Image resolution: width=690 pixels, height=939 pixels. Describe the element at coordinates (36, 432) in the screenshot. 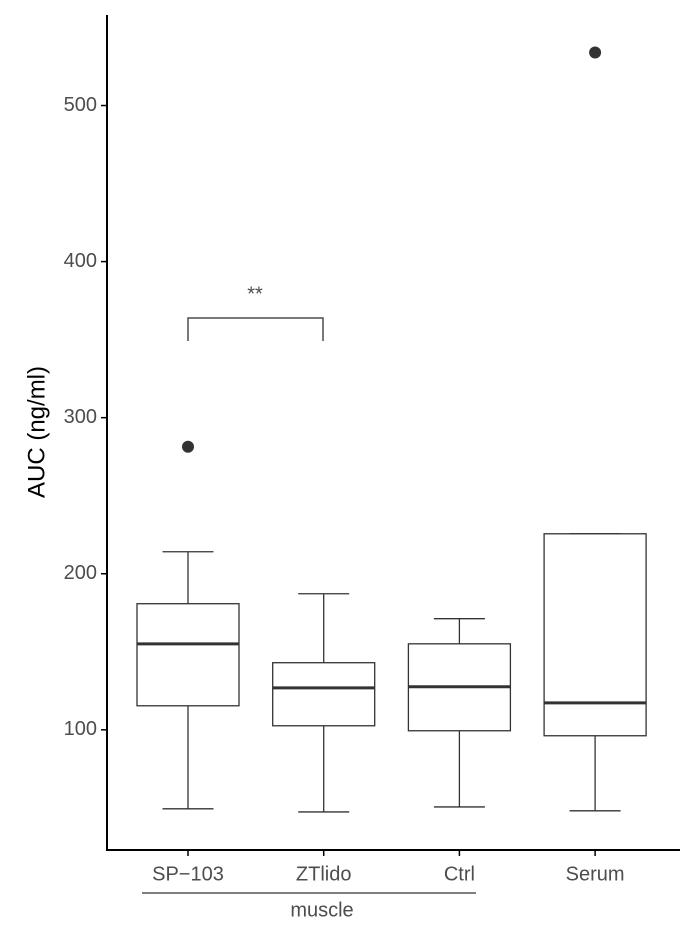

I see `y-axis-label: AUC (ng/ml)` at that location.